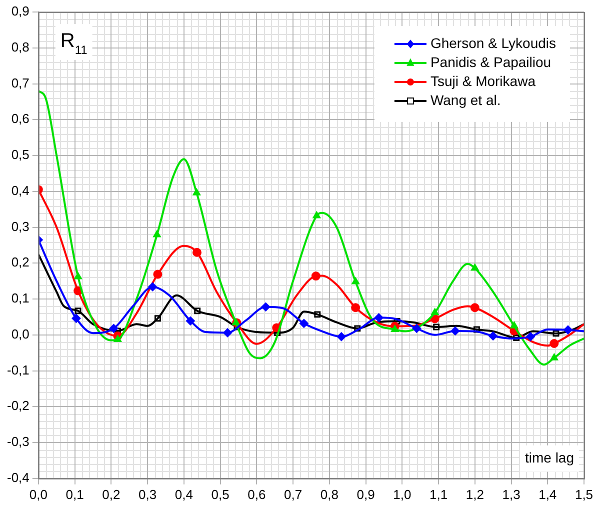 Image resolution: width=598 pixels, height=506 pixels. Describe the element at coordinates (20, 46) in the screenshot. I see `y-tick-label: 0,8` at that location.